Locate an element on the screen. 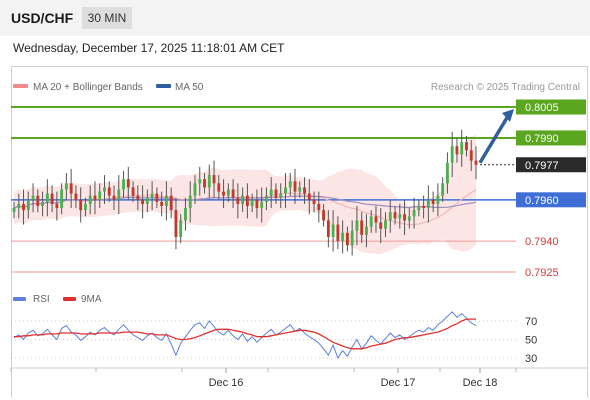 The width and height of the screenshot is (590, 400). chart-header: USD/CHF 30 MIN is located at coordinates (295, 18).